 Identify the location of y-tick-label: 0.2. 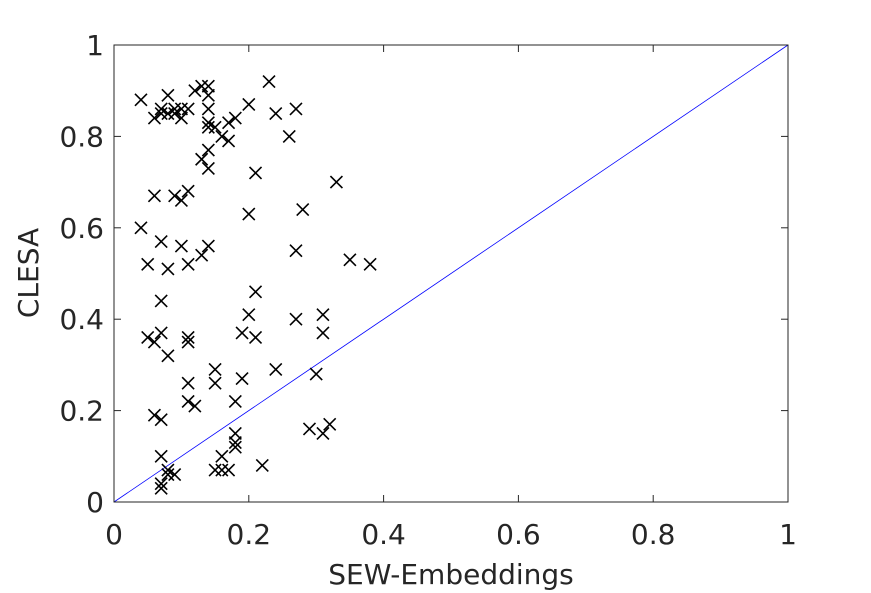
(81, 411).